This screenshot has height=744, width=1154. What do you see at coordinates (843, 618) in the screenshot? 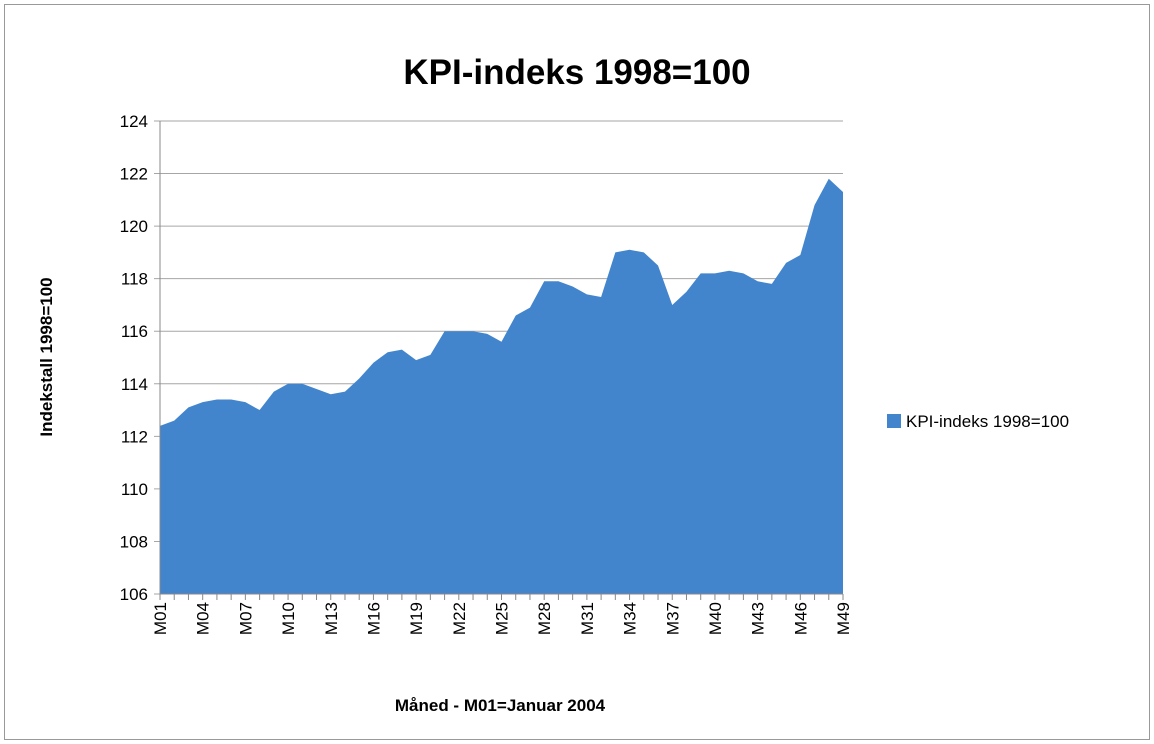
I see `x-tick-label: M49` at bounding box center [843, 618].